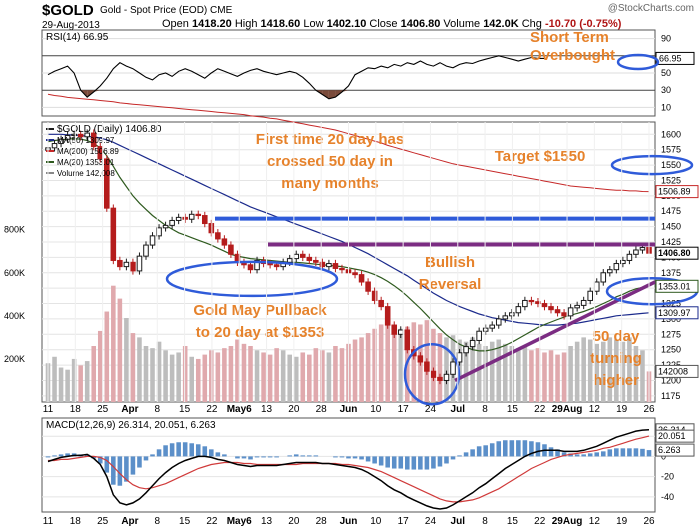  I want to click on price-x-tick-label: 25, so click(103, 409).